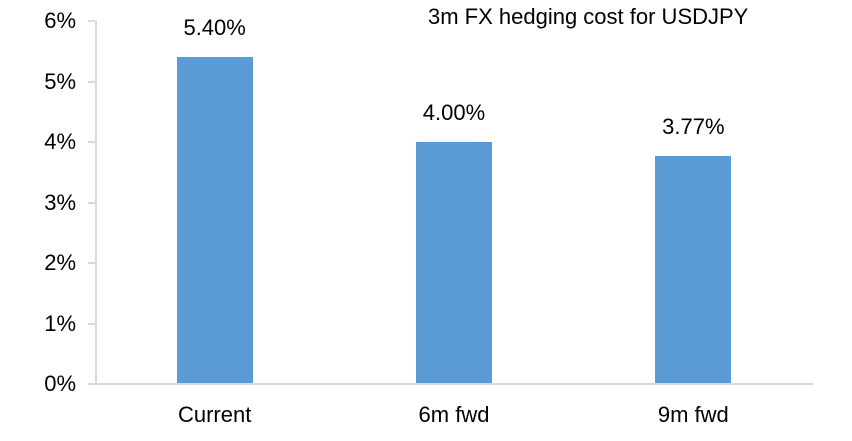  Describe the element at coordinates (60, 383) in the screenshot. I see `y-axis-tick-label: 0%` at that location.